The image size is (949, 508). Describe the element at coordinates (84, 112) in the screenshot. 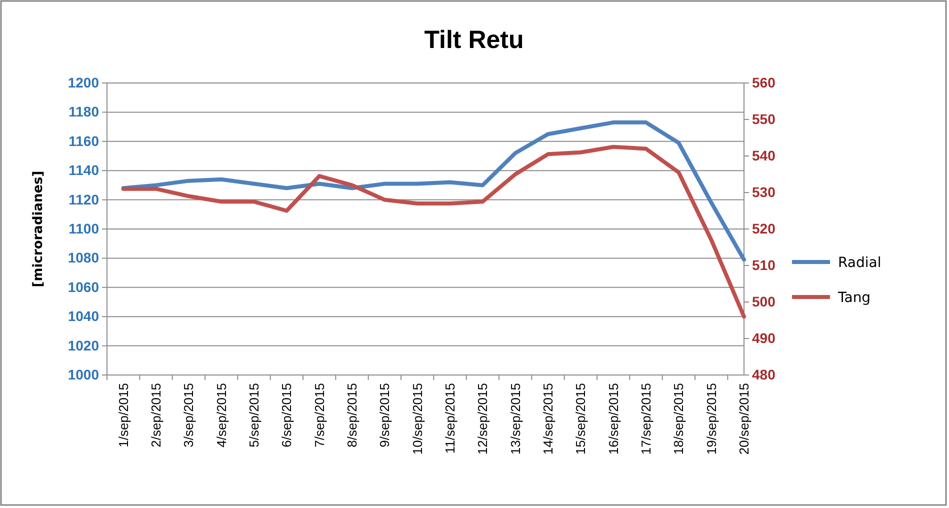

I see `y-tick-label: 1180` at that location.